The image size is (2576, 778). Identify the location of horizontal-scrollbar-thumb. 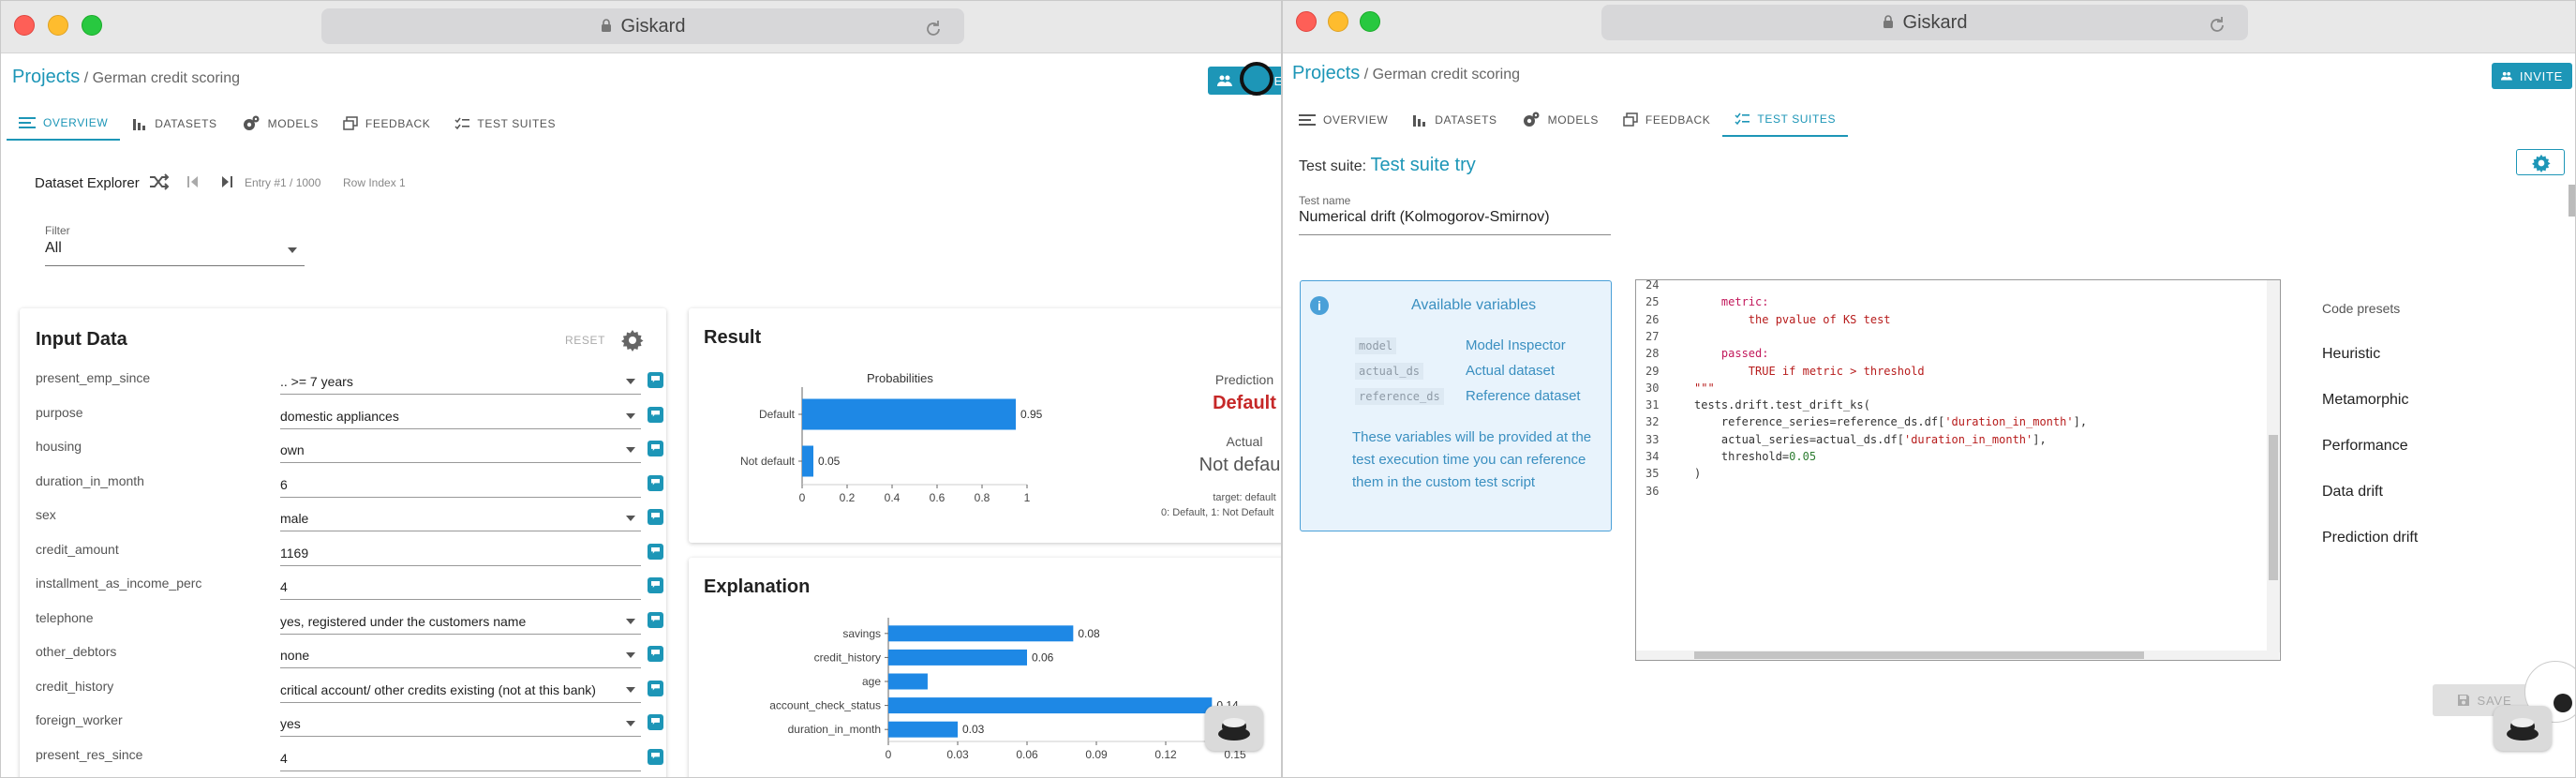
(1919, 655).